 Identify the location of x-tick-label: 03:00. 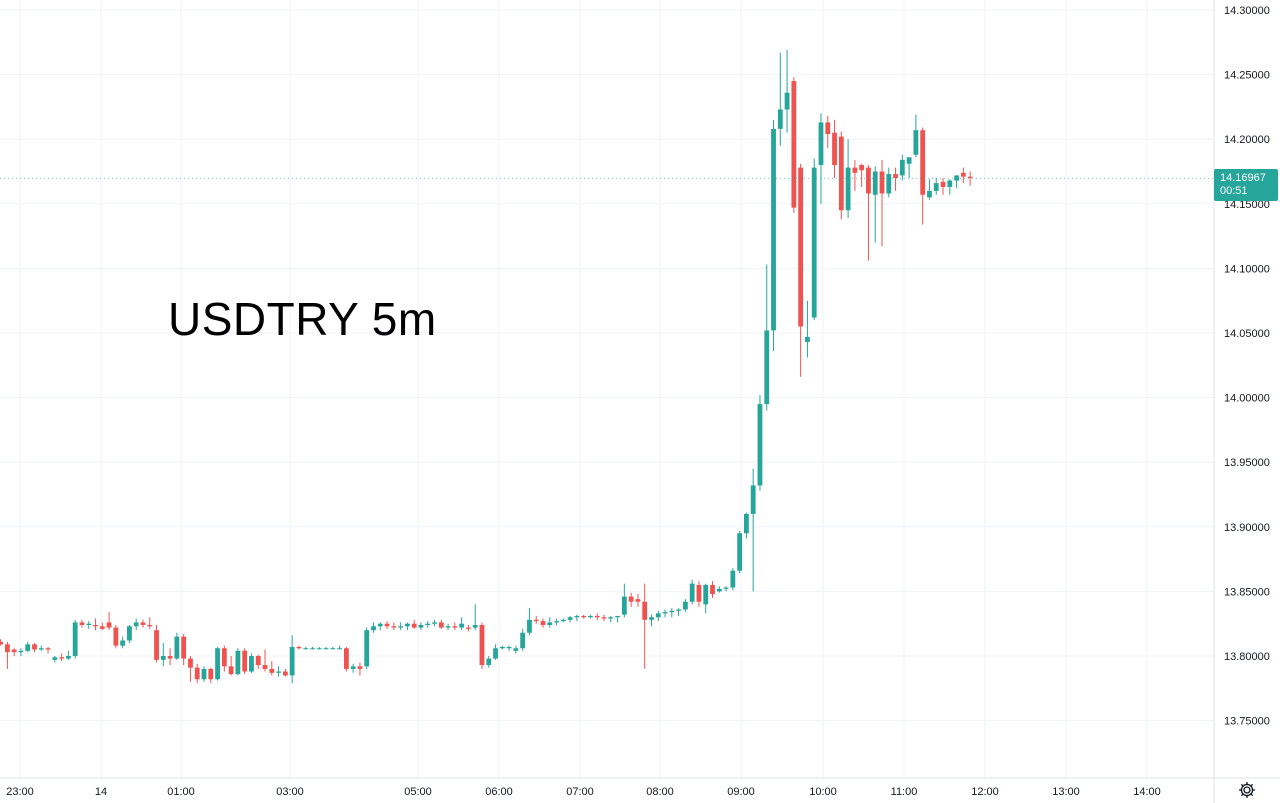
(290, 792).